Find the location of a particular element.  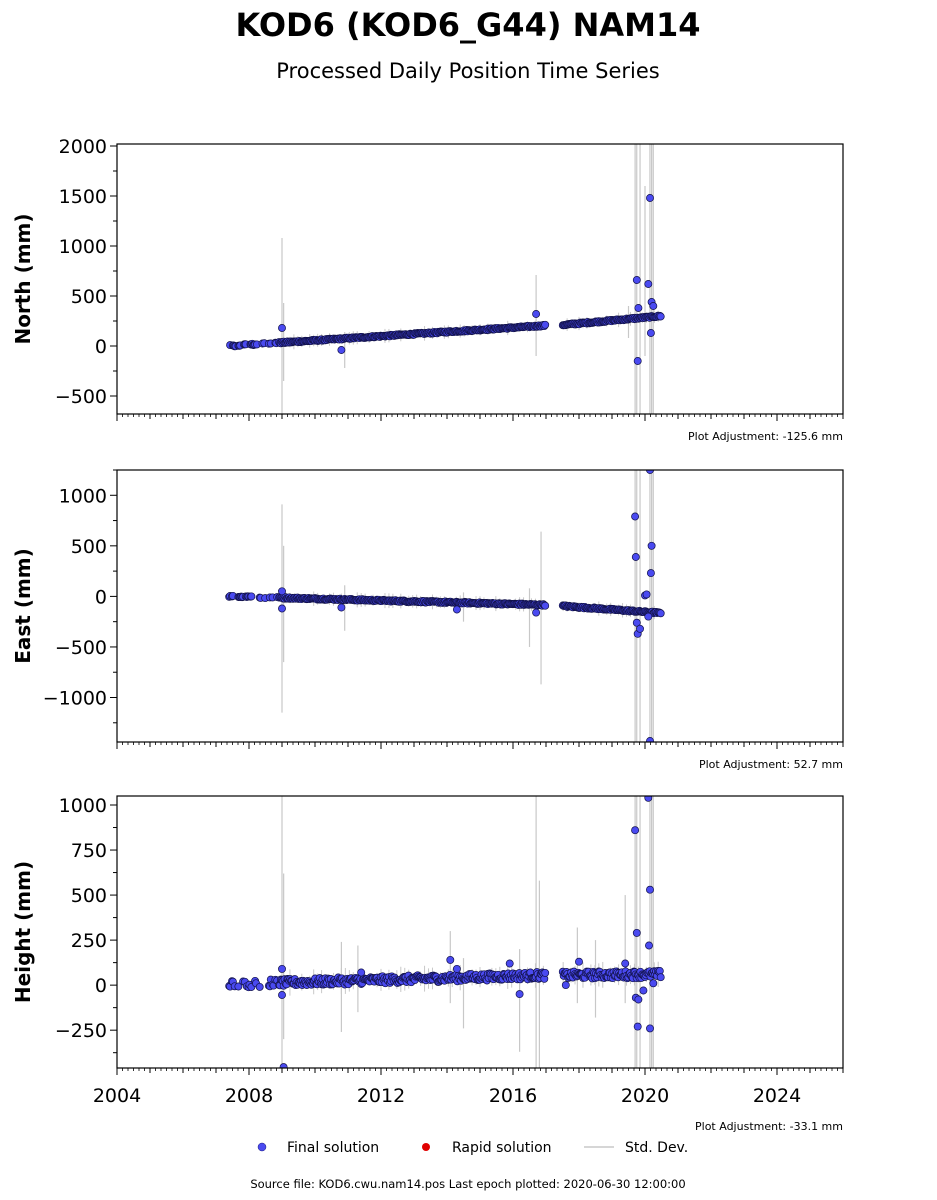

legend-std-label: Std. Dev. is located at coordinates (656, 1148).